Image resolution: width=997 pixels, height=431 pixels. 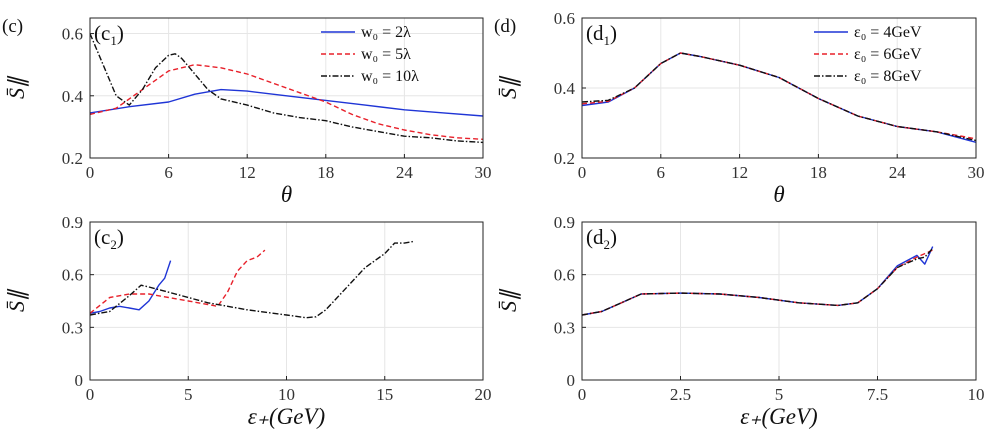 What do you see at coordinates (384, 394) in the screenshot?
I see `x-tick-label: 15` at bounding box center [384, 394].